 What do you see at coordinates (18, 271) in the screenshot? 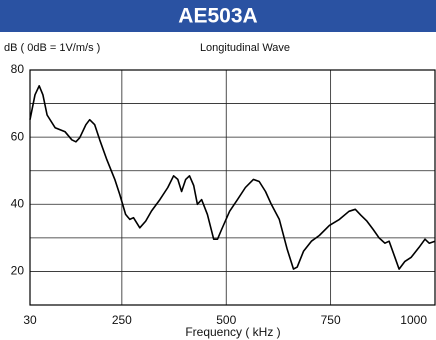
I see `y-tick-label: 20` at bounding box center [18, 271].